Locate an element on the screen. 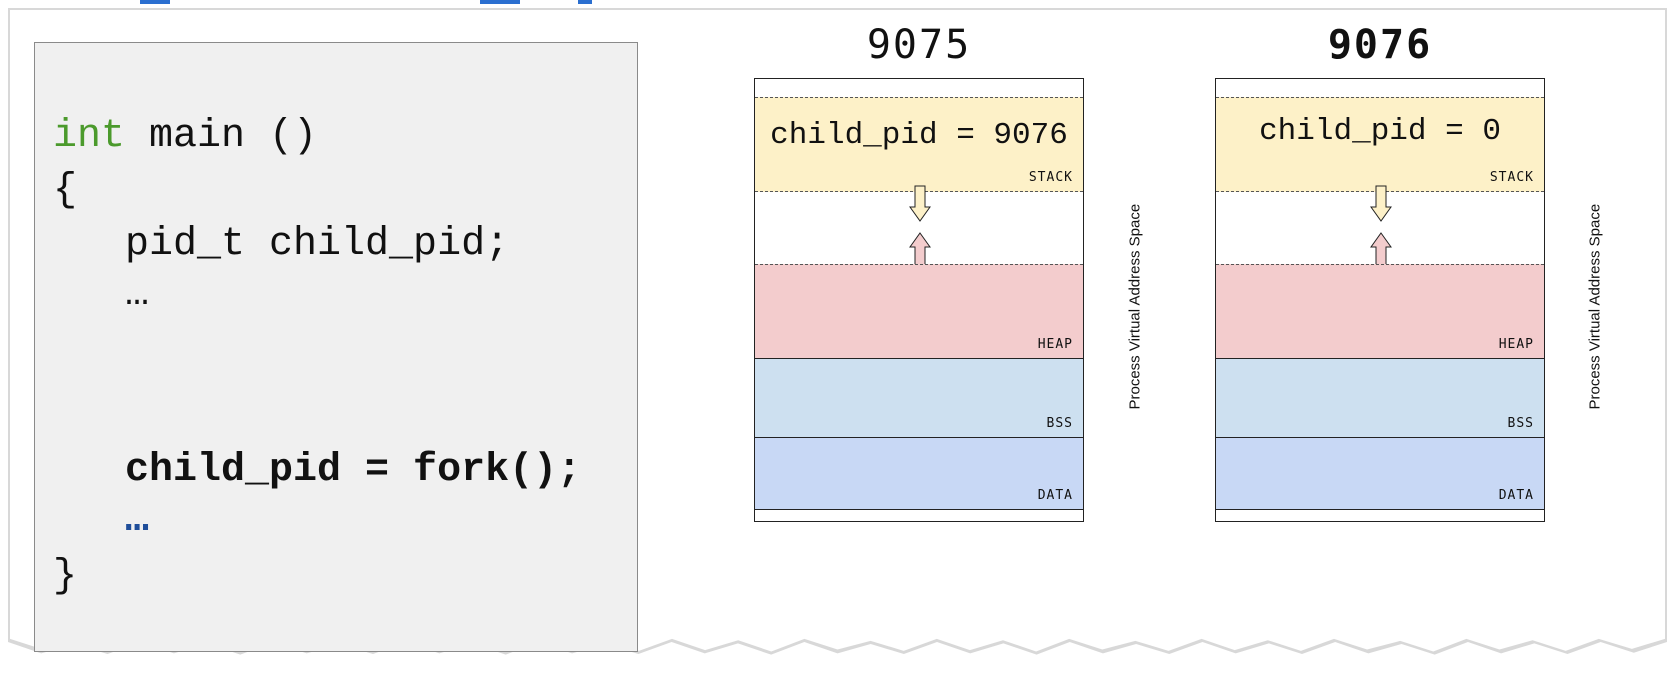  code-line-declaration: pid_t child_pid; is located at coordinates (281, 244).